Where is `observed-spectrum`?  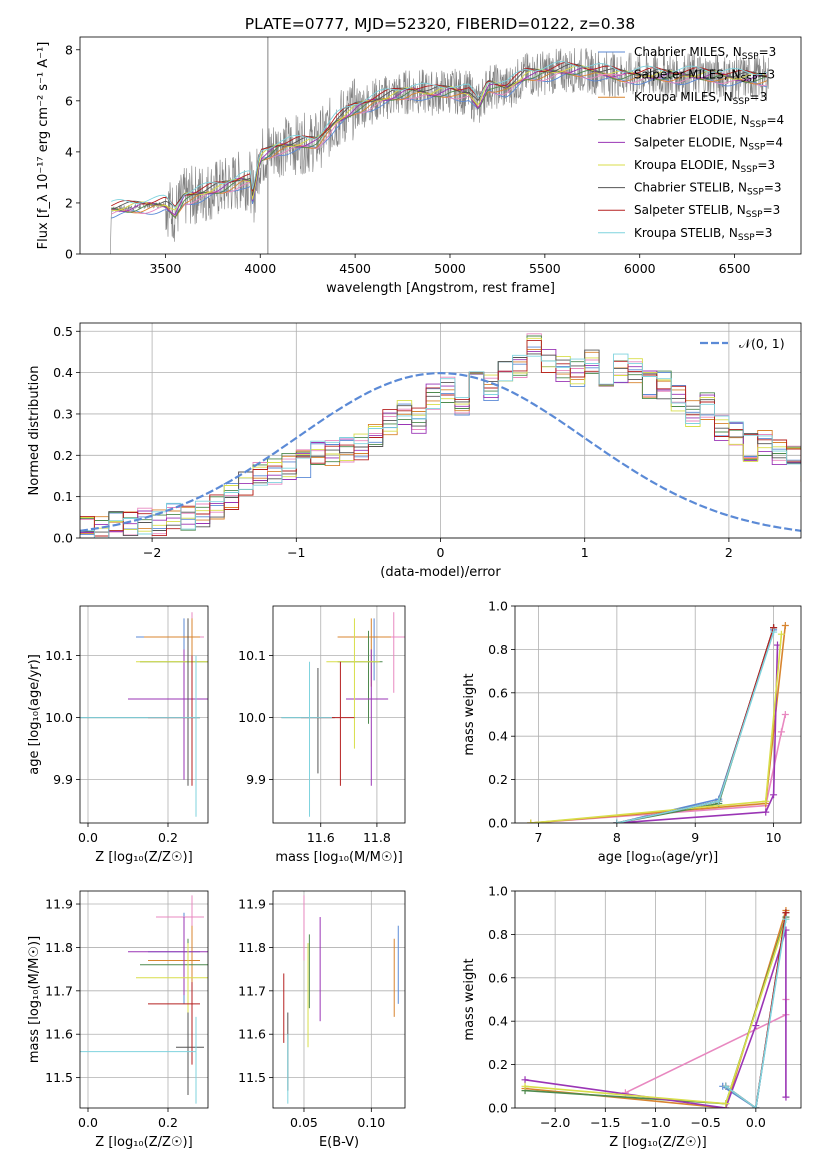 observed-spectrum is located at coordinates (439, 151).